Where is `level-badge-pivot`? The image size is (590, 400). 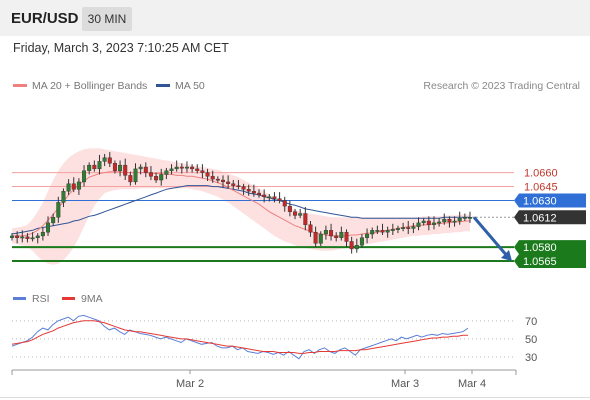
level-badge-pivot is located at coordinates (550, 200).